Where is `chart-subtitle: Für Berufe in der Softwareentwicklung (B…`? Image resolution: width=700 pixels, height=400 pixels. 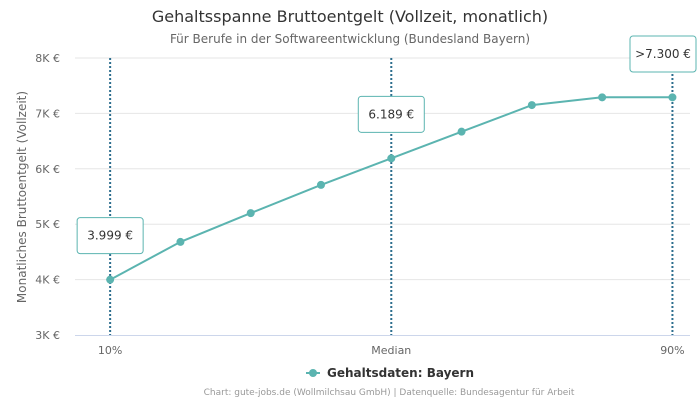
chart-subtitle: Für Berufe in der Softwareentwicklung (B… is located at coordinates (350, 39).